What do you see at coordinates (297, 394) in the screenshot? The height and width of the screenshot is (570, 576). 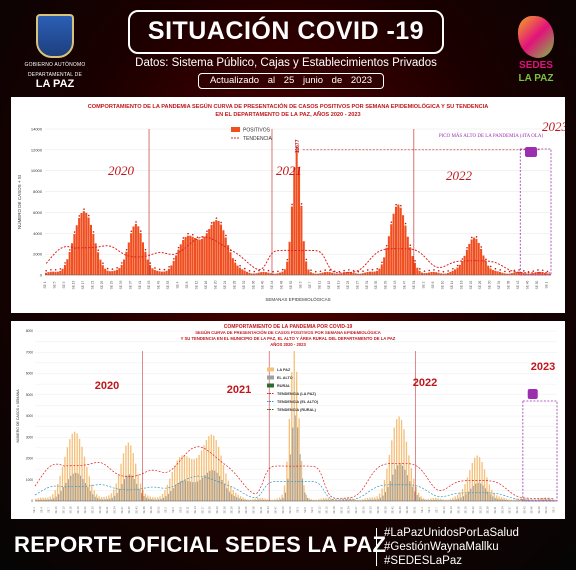 I see `chart2-legend-label: TENDENCIA (LA PAZ)` at bounding box center [297, 394].